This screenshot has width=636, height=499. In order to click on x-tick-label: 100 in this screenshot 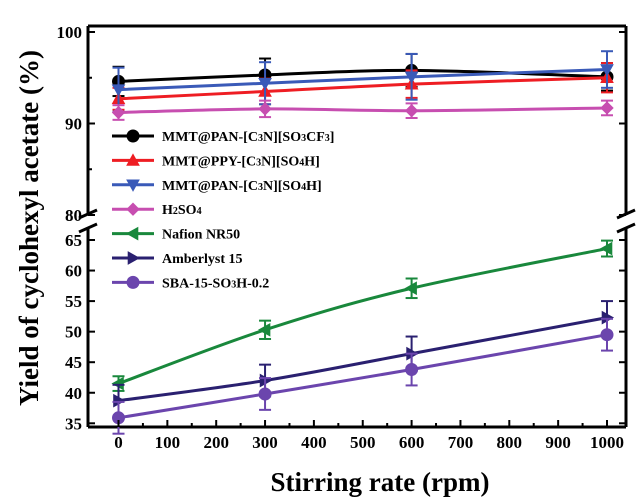, I will do `click(168, 442)`.